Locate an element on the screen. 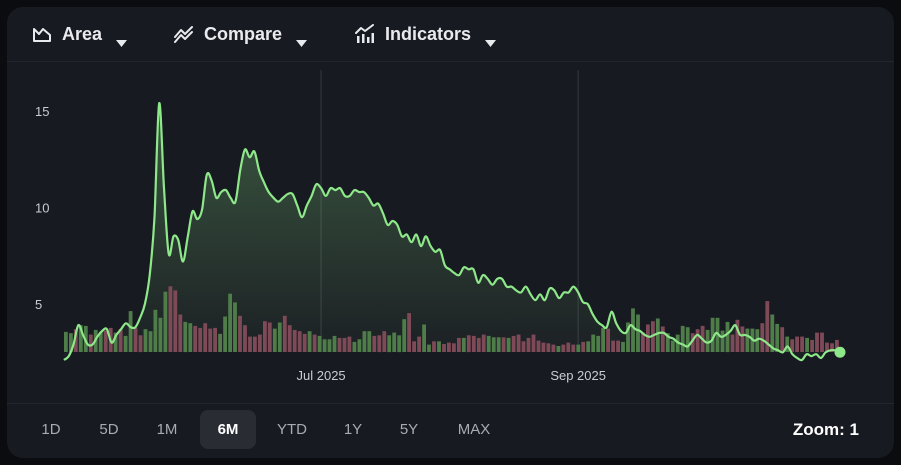 Image resolution: width=901 pixels, height=465 pixels. chart-type-button: Area is located at coordinates (80, 34).